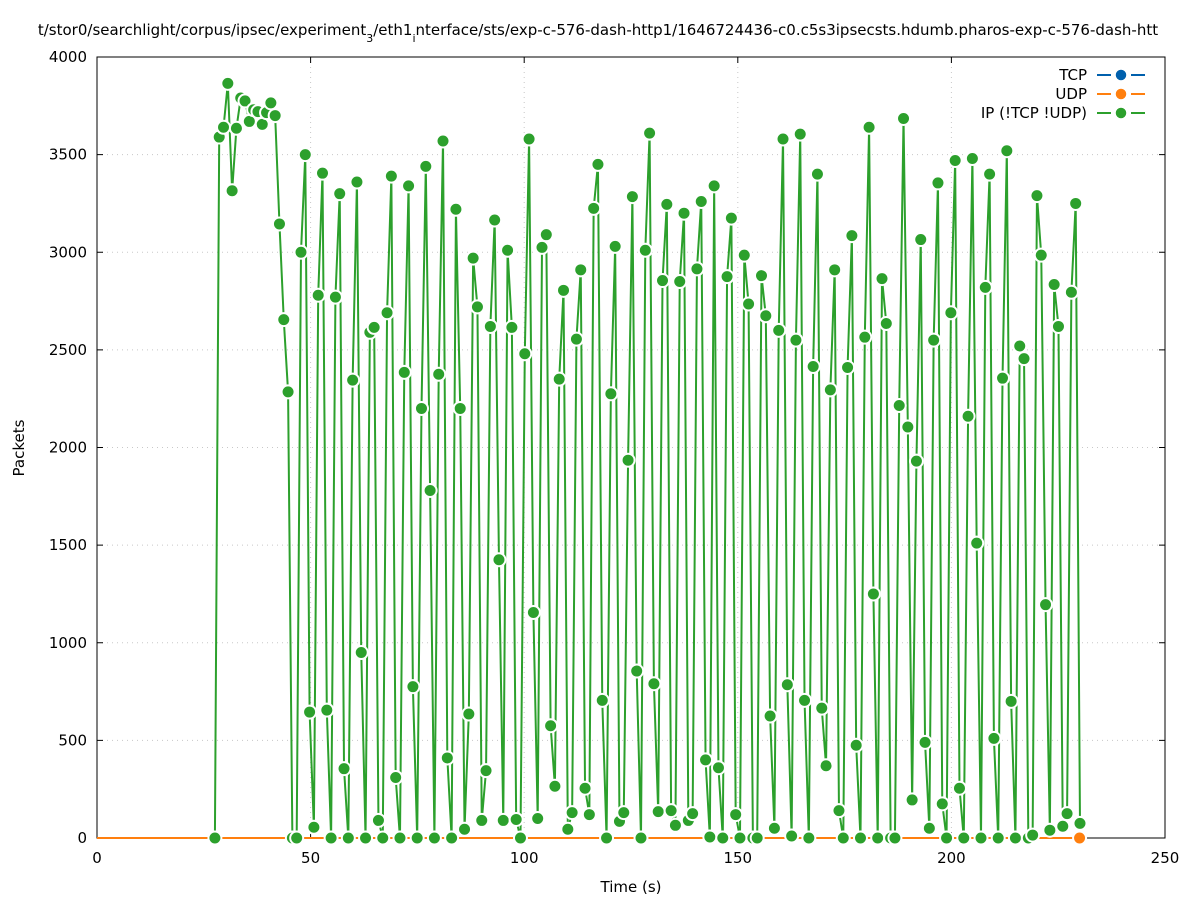  I want to click on y-tick-label: 1000, so click(68, 643).